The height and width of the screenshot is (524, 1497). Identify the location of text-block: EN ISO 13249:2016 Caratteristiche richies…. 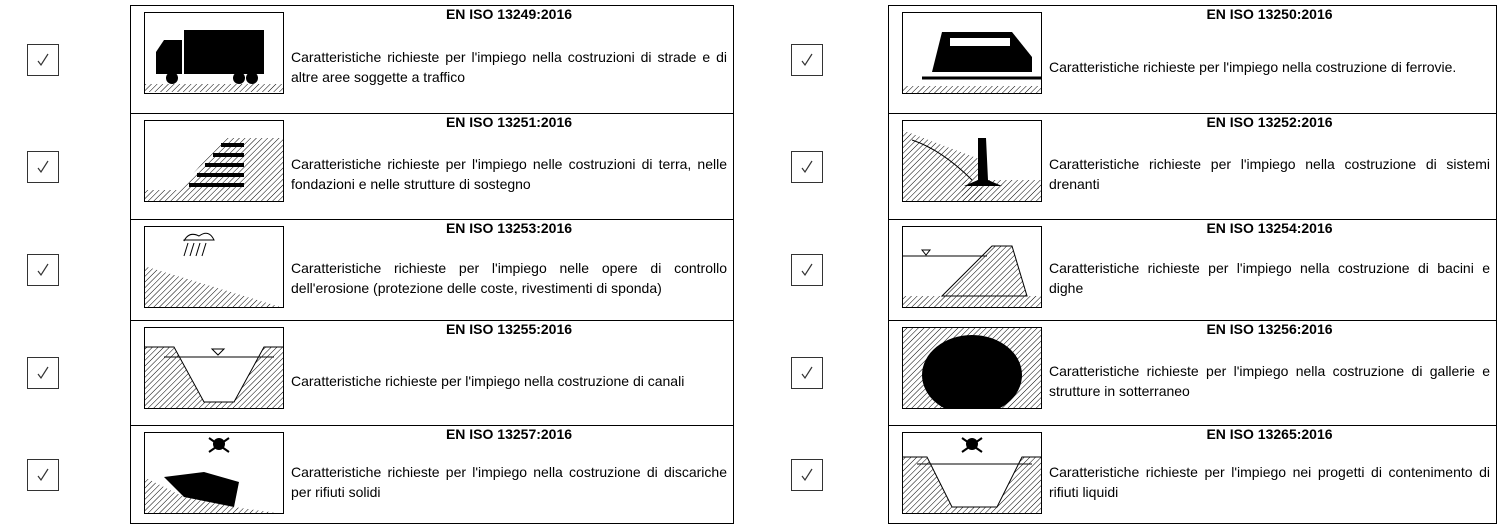
(509, 58).